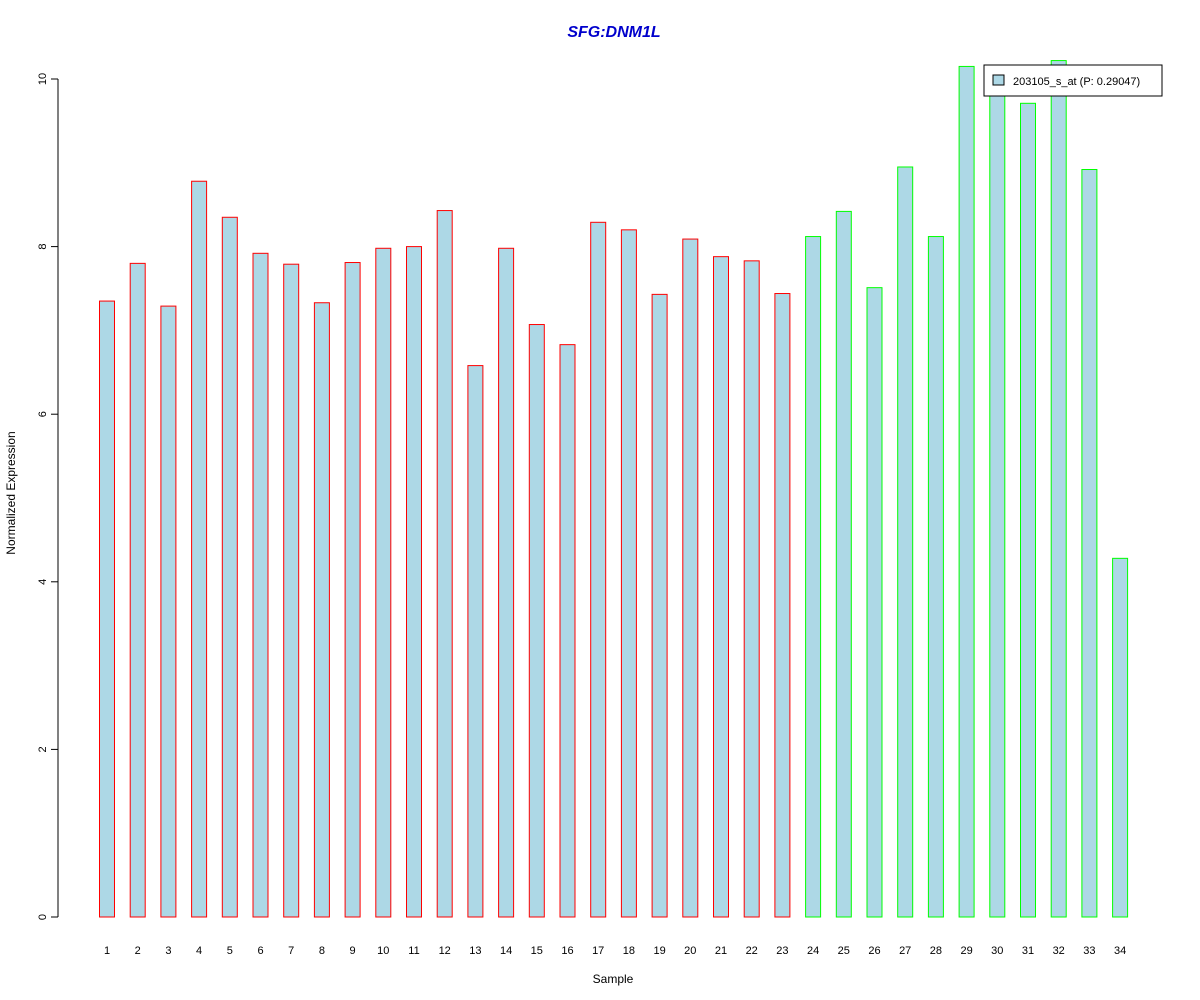 The height and width of the screenshot is (1000, 1200). I want to click on x-tick-label: 31, so click(1028, 951).